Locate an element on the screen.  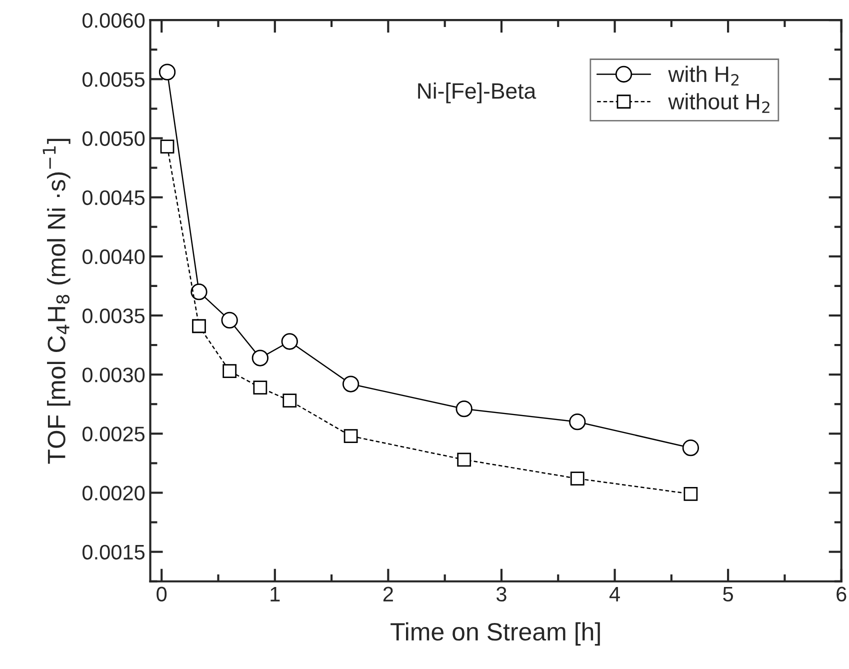
y-axis-title: TOF [mol C$_{4}$H$_{8}$ (mol Ni ·s)$^{−1}$] is located at coordinates (56, 301).